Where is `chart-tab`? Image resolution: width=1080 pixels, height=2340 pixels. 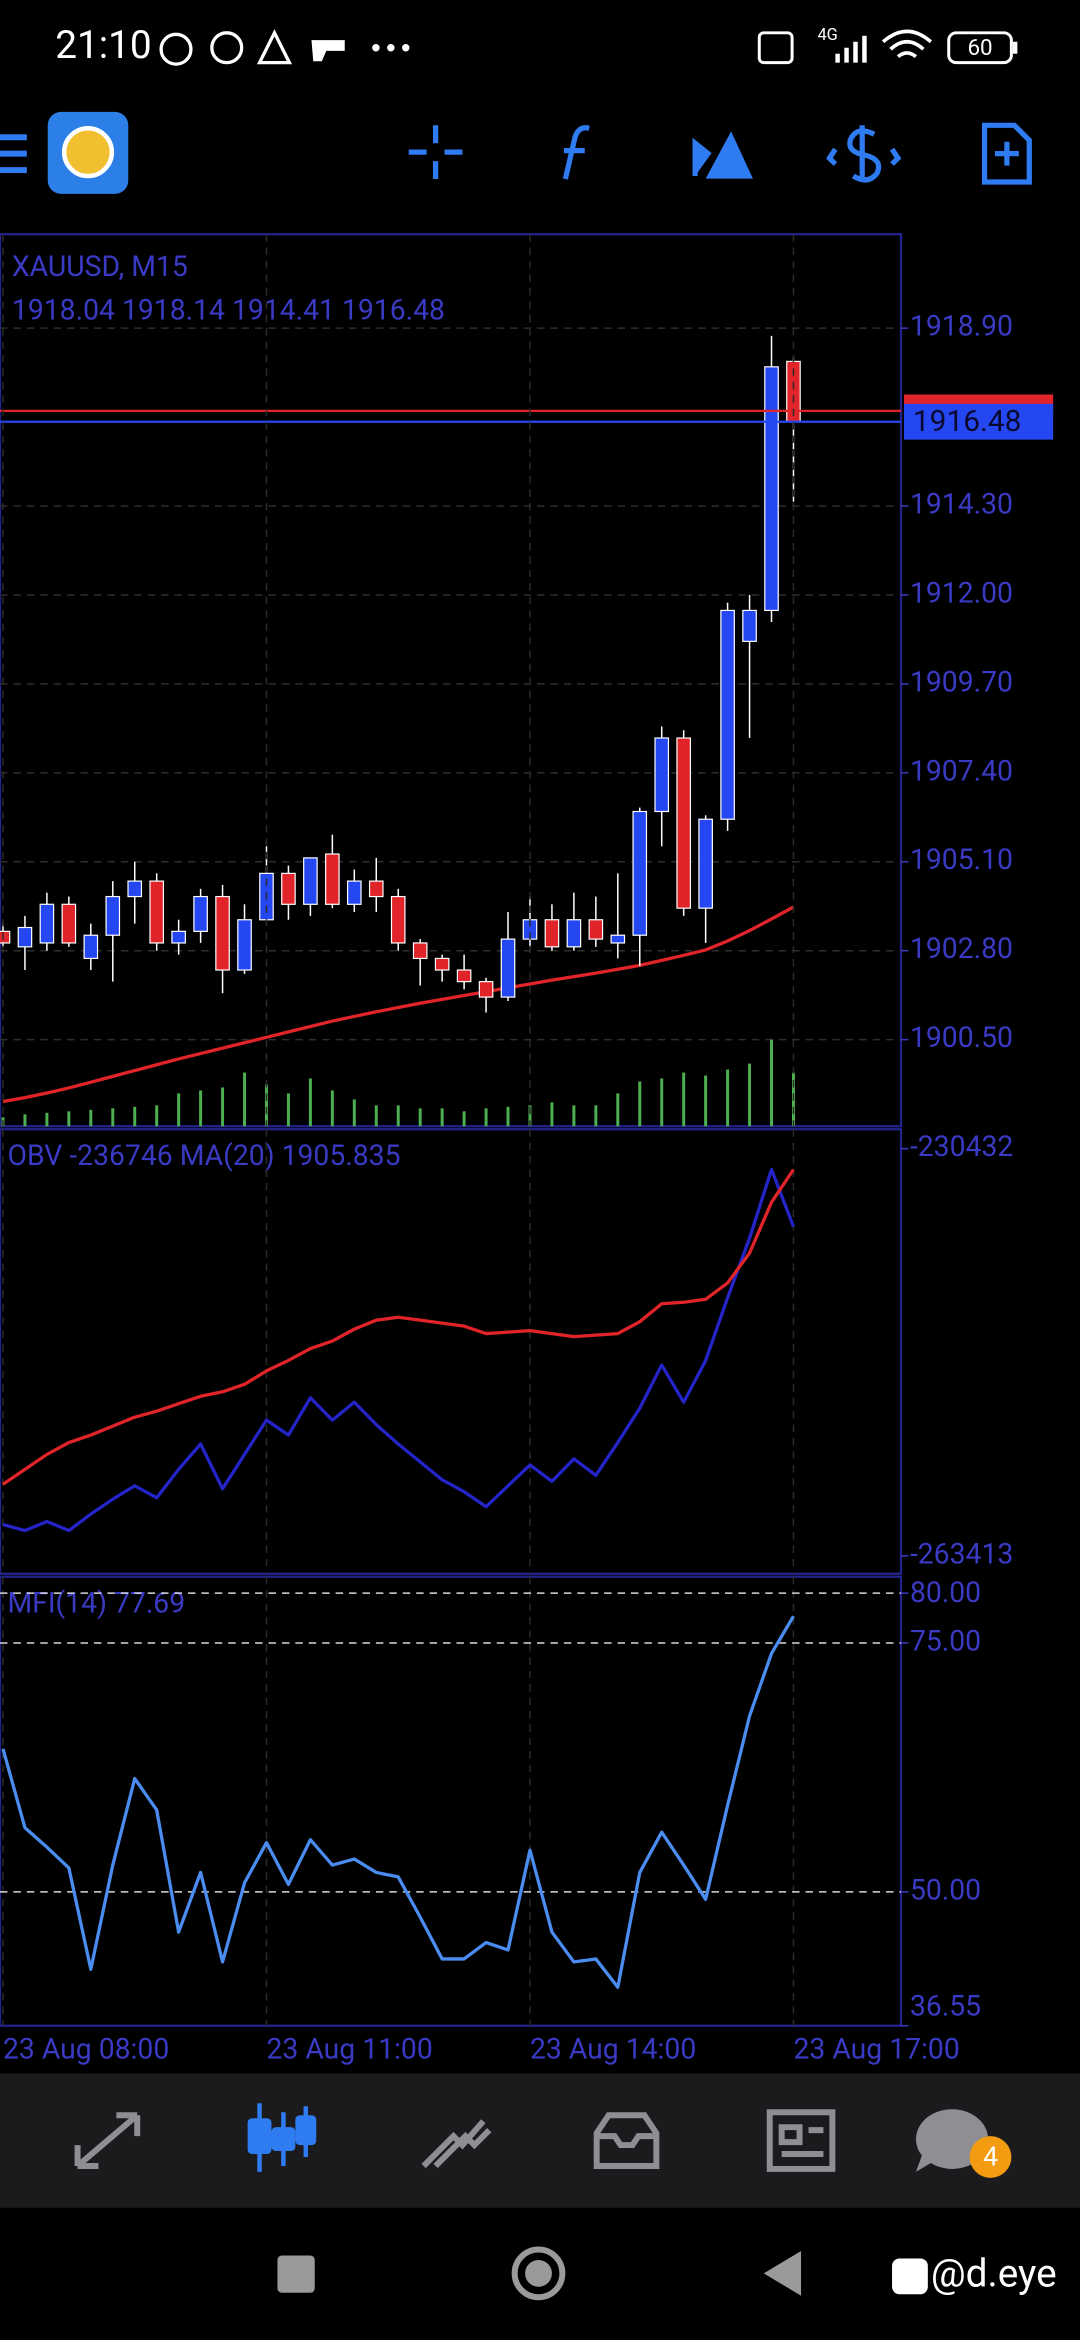 chart-tab is located at coordinates (282, 2137).